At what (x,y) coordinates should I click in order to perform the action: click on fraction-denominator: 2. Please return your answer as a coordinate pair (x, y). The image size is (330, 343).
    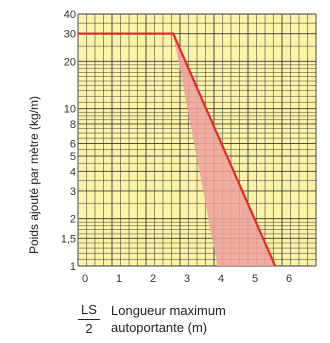
    Looking at the image, I should click on (89, 328).